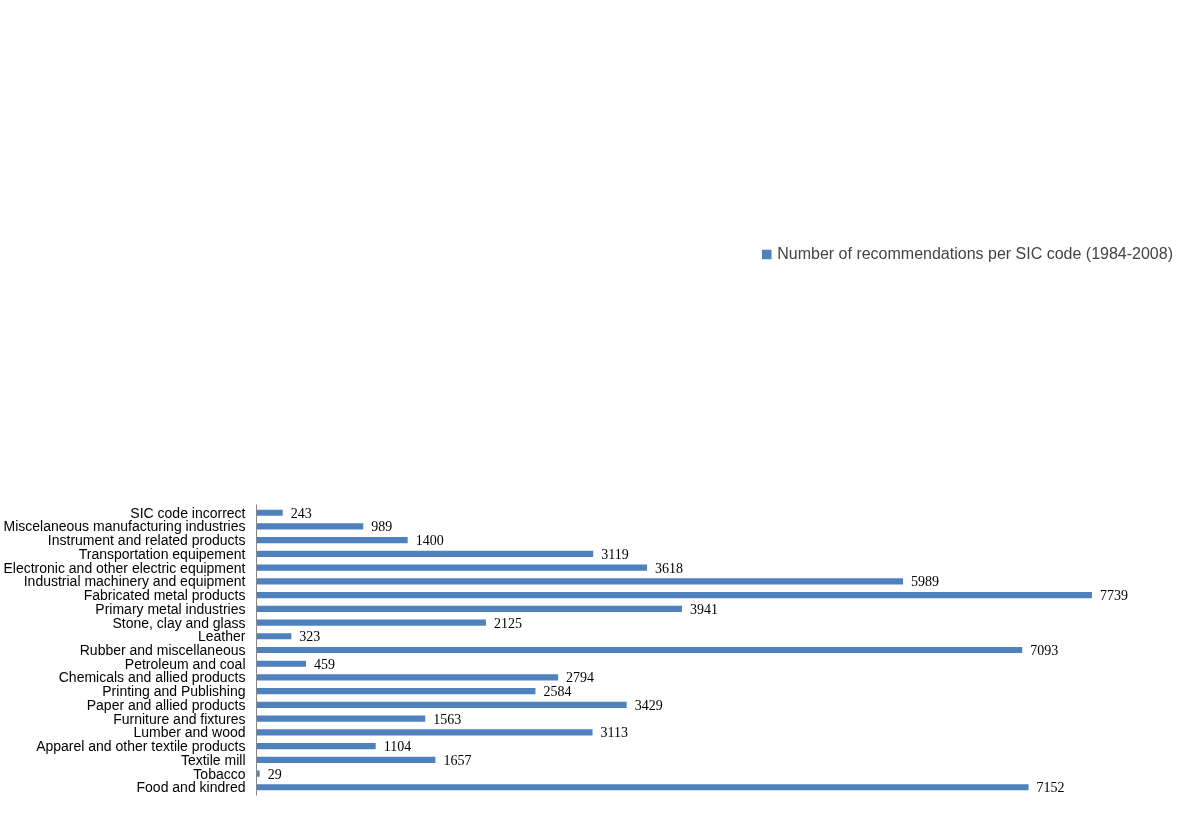 Image resolution: width=1194 pixels, height=818 pixels. What do you see at coordinates (925, 582) in the screenshot?
I see `data-label: 5989` at bounding box center [925, 582].